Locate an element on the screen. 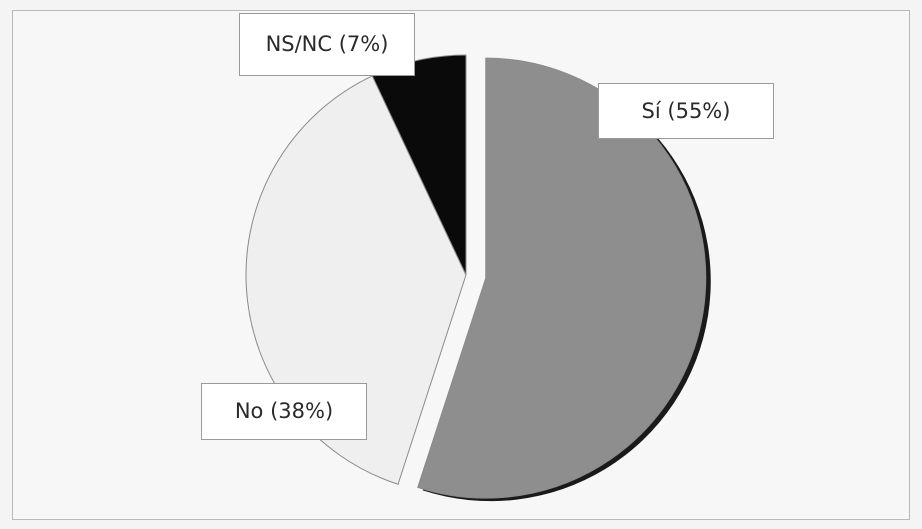 Image resolution: width=922 pixels, height=529 pixels. slice-label-no: No (38%) is located at coordinates (284, 411).